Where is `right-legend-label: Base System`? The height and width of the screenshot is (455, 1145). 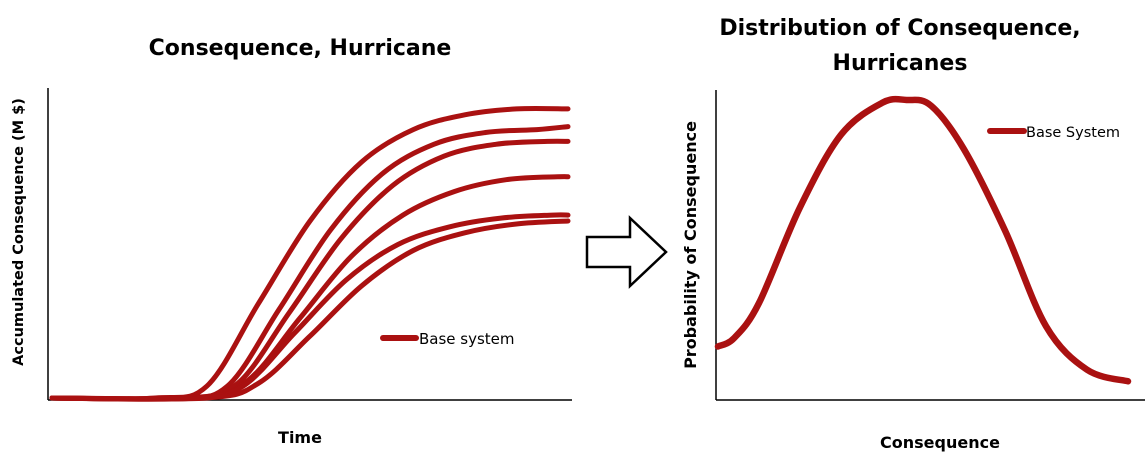 right-legend-label: Base System is located at coordinates (1073, 133).